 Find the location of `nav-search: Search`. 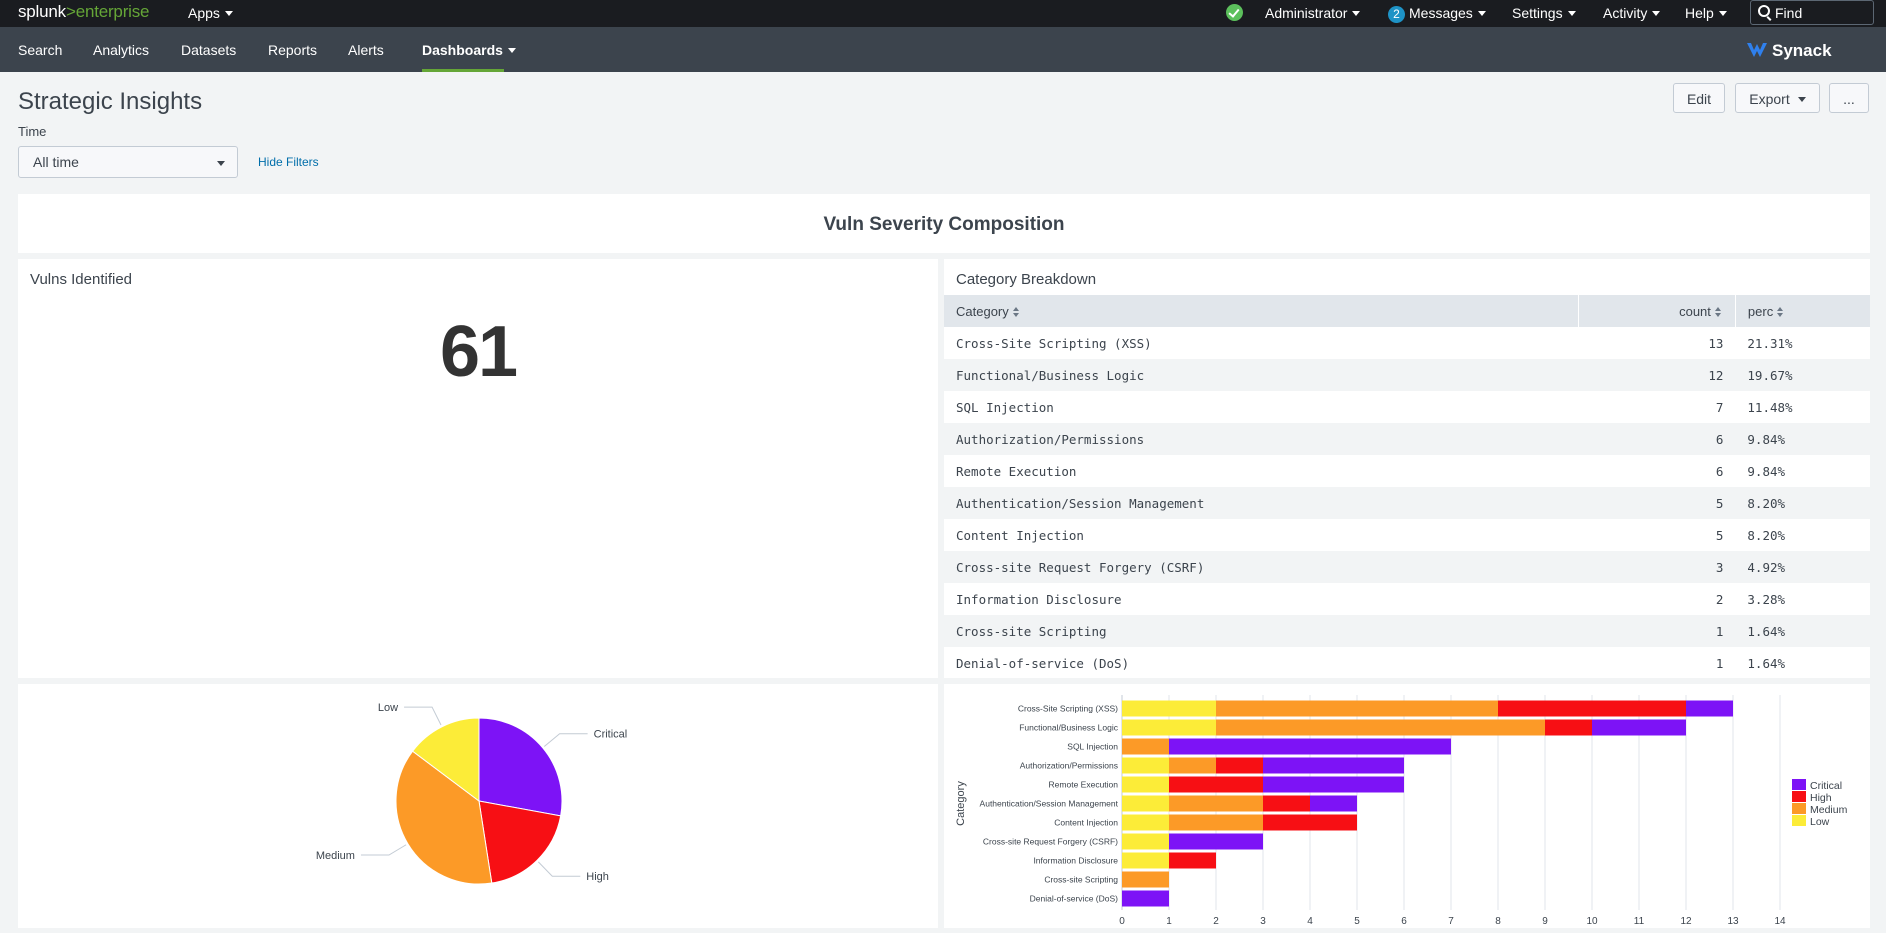

nav-search: Search is located at coordinates (40, 50).